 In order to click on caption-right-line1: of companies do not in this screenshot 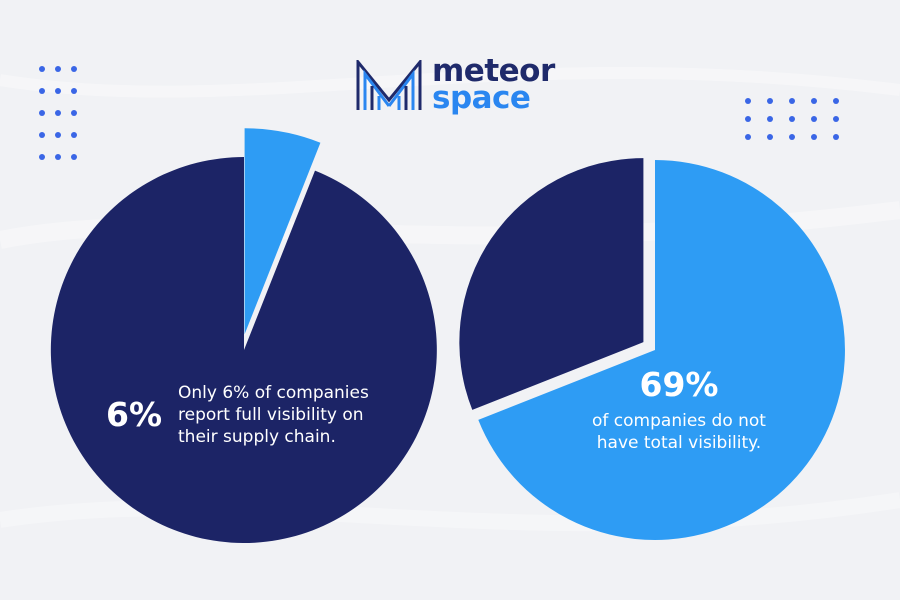, I will do `click(679, 421)`.